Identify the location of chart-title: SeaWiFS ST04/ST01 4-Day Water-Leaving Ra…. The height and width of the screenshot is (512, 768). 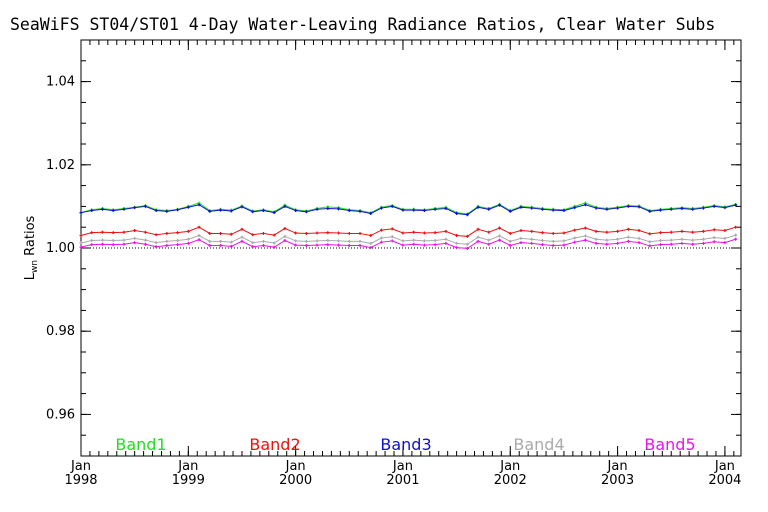
(362, 24).